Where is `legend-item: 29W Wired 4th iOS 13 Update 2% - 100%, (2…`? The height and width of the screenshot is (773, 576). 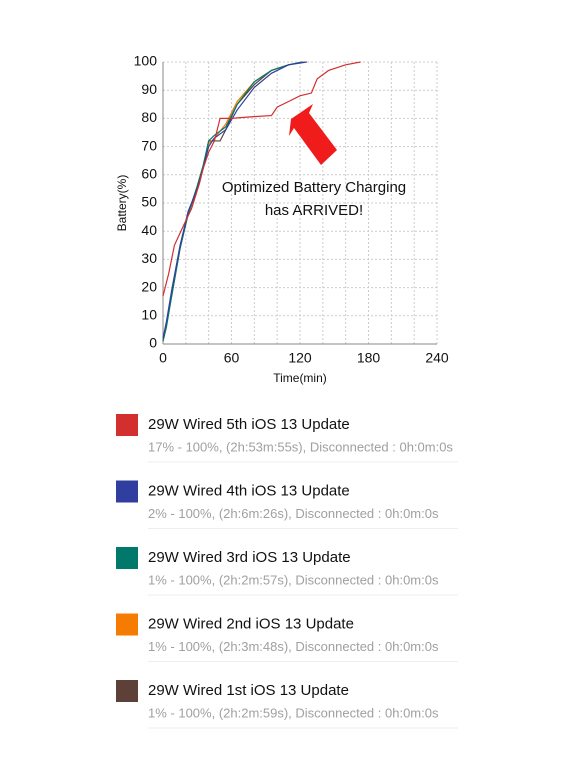
legend-item: 29W Wired 4th iOS 13 Update 2% - 100%, (2… is located at coordinates (287, 504).